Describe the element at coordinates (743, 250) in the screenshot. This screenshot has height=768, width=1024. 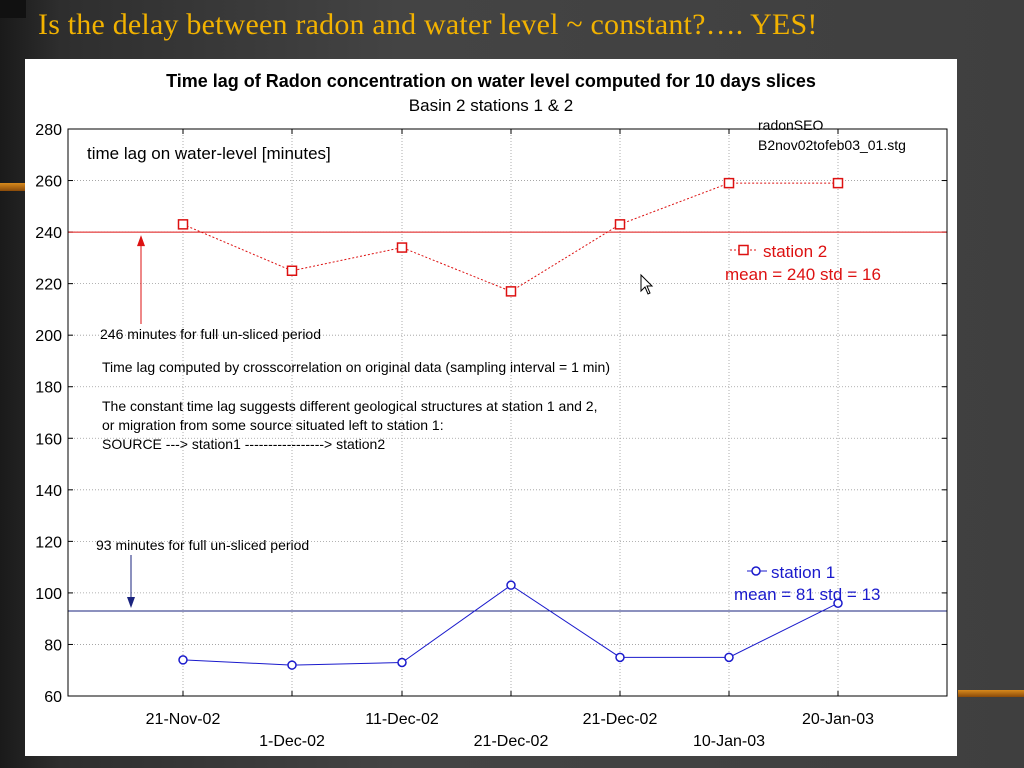
I see `legend-station2-marker` at that location.